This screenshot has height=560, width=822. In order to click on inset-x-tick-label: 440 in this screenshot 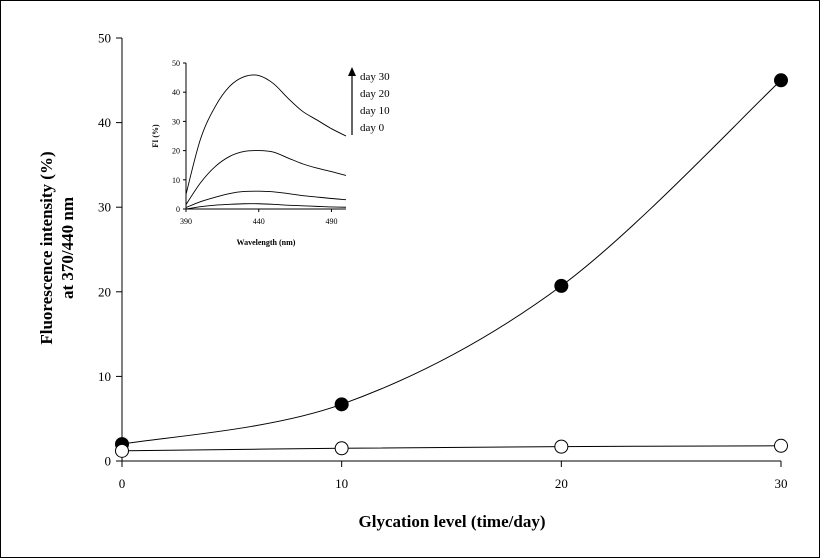, I will do `click(259, 221)`.